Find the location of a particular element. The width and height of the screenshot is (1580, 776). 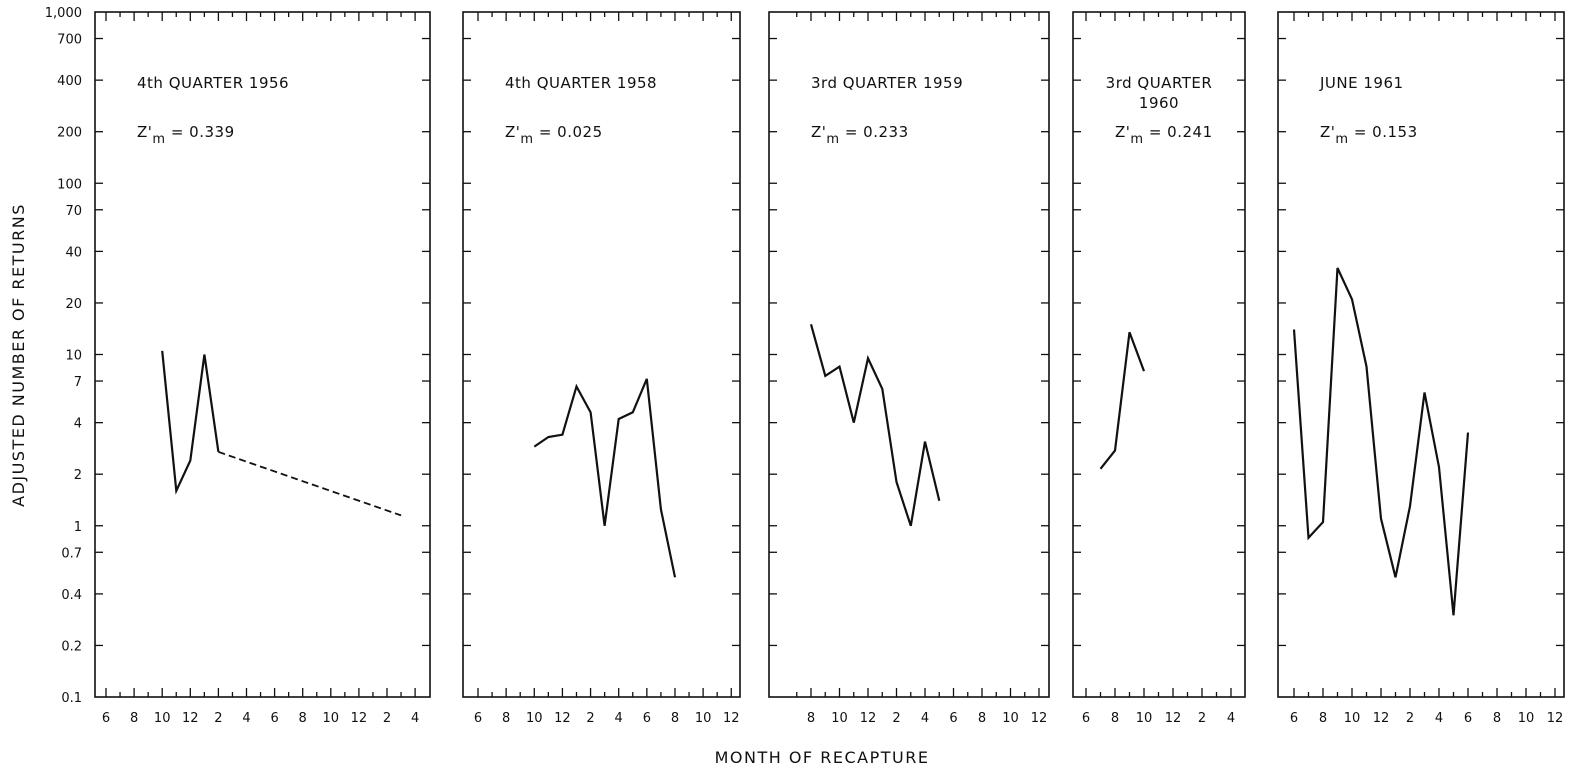

y-axis-title: ADJUSTED NUMBER OF RETURNS is located at coordinates (18, 355).